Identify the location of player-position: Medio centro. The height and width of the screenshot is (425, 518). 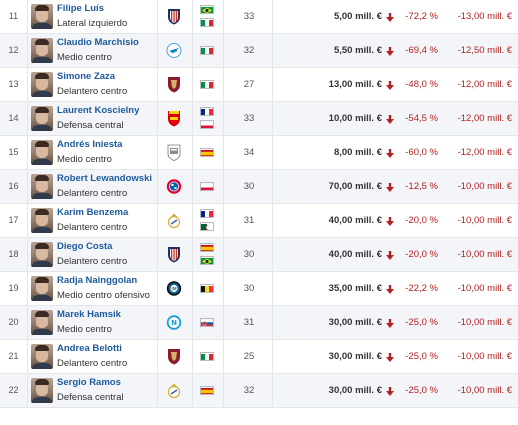
(84, 329).